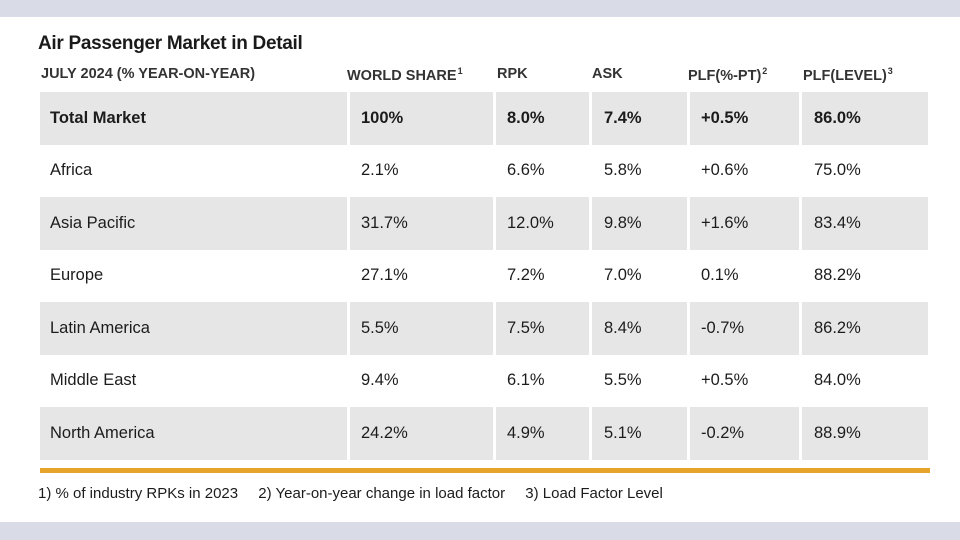 This screenshot has height=540, width=960. I want to click on region-cell: Total Market, so click(98, 117).